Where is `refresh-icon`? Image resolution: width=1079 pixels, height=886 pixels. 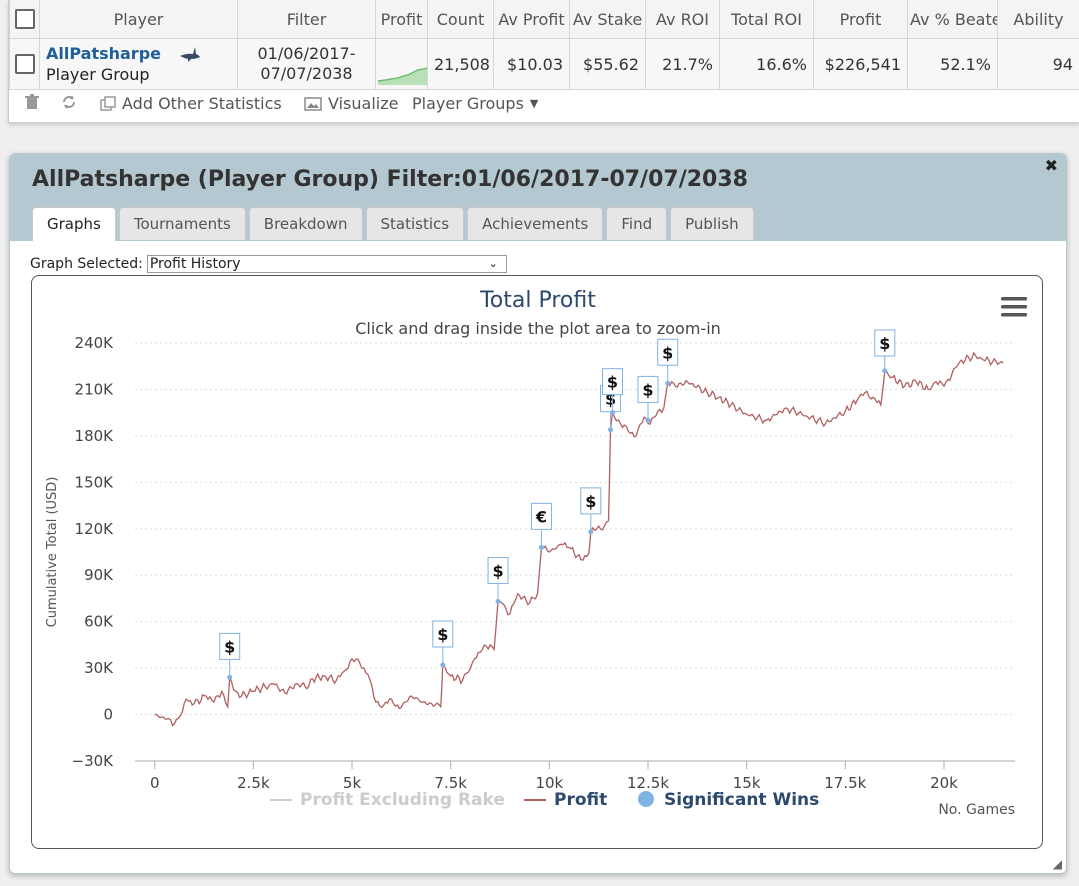
refresh-icon is located at coordinates (69, 102).